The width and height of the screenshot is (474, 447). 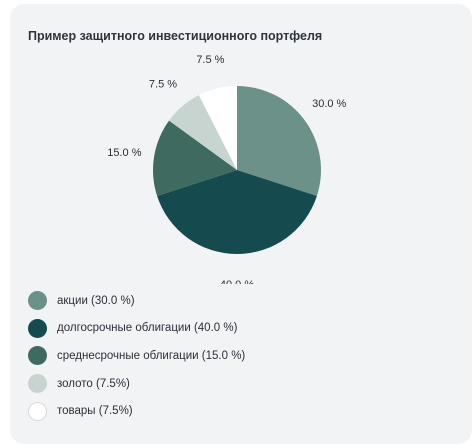 I want to click on slice-value-label-4: 7.5 %, so click(x=210, y=60).